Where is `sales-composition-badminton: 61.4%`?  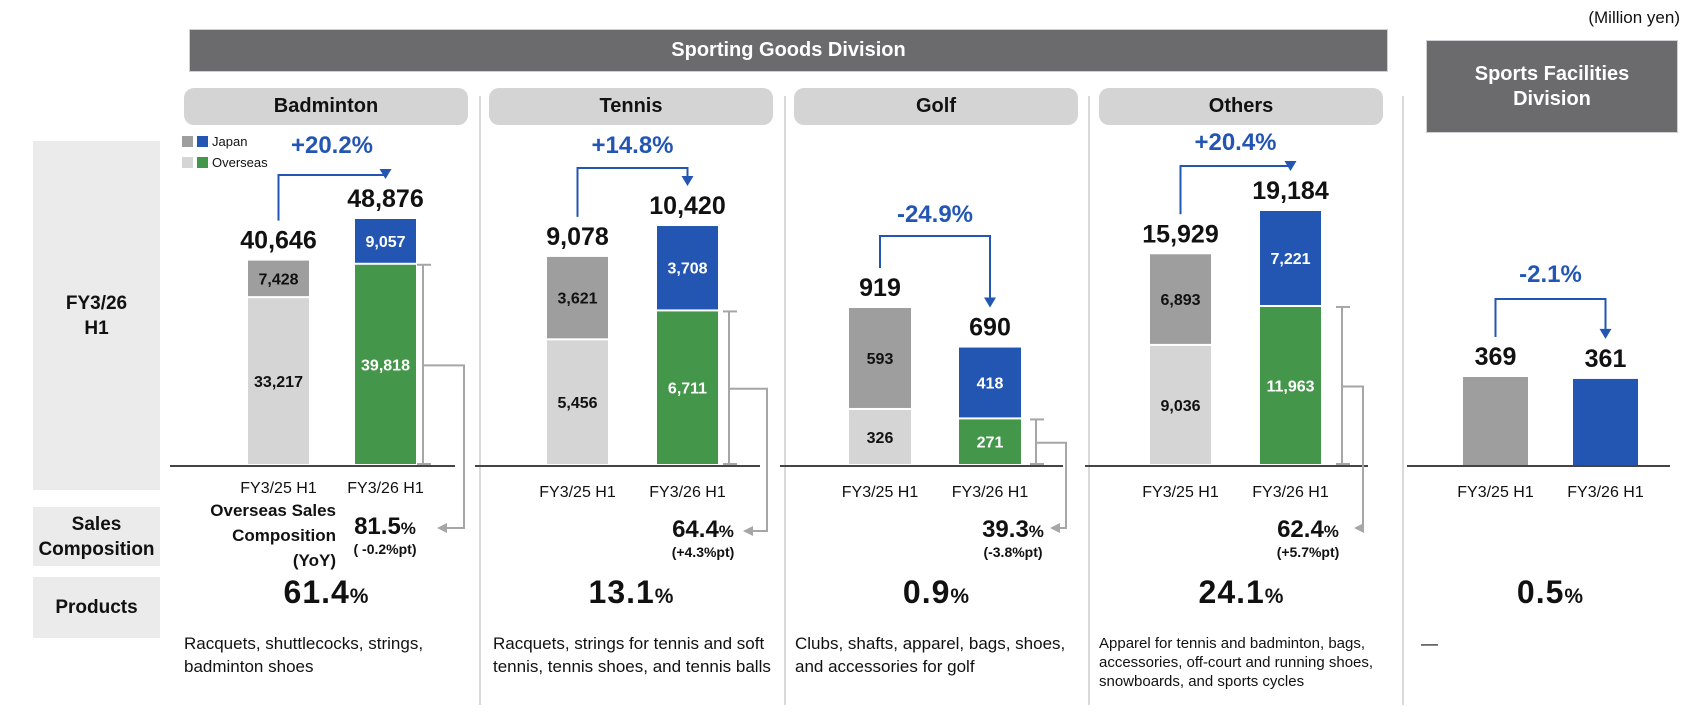
sales-composition-badminton: 61.4% is located at coordinates (326, 592).